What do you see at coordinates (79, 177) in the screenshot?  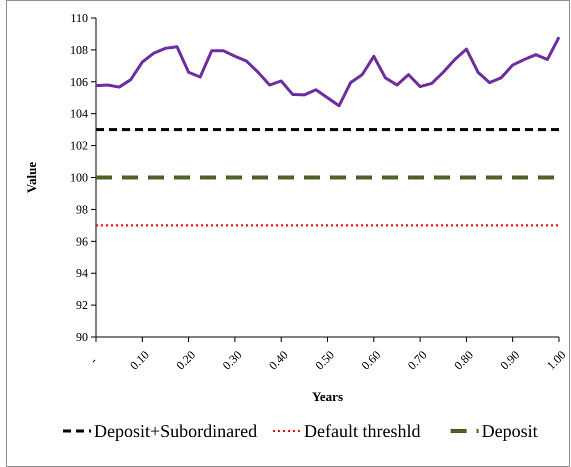 I see `y-tick-label: 100` at bounding box center [79, 177].